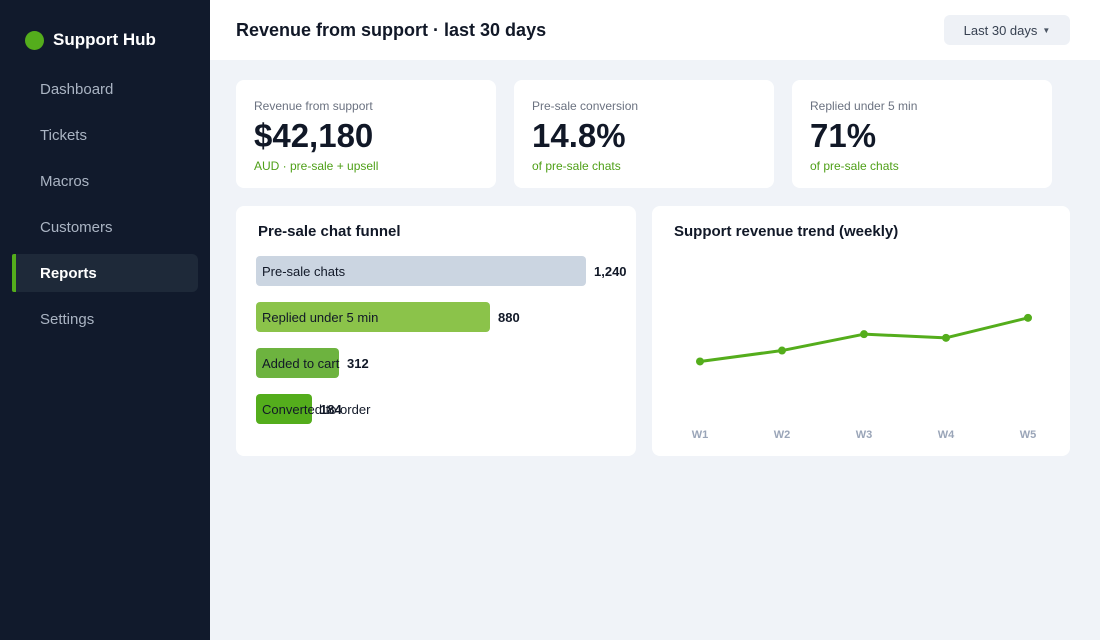 This screenshot has width=1100, height=640. I want to click on funnel-value: 880, so click(509, 317).